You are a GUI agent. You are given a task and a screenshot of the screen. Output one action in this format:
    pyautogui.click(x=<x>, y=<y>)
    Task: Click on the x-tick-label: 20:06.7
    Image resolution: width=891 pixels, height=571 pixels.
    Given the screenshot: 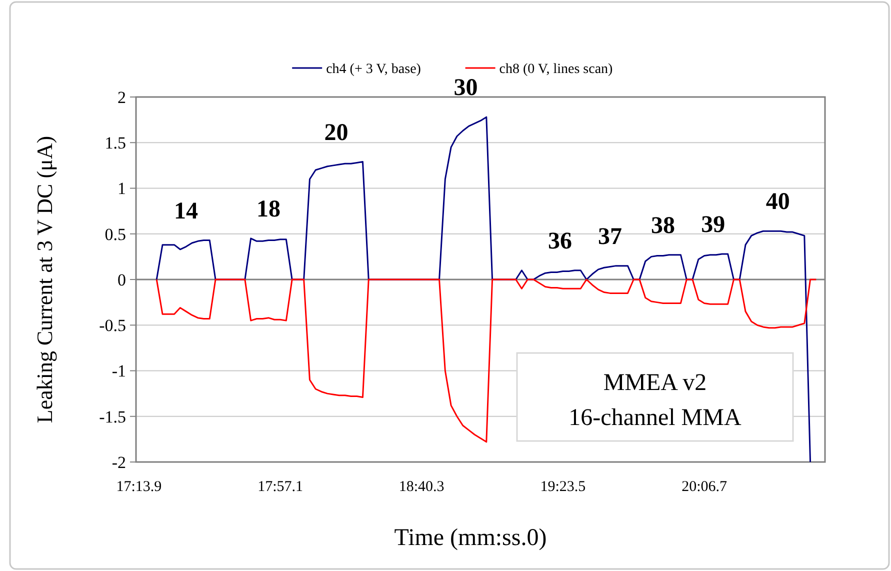 What is the action you would take?
    pyautogui.click(x=705, y=487)
    